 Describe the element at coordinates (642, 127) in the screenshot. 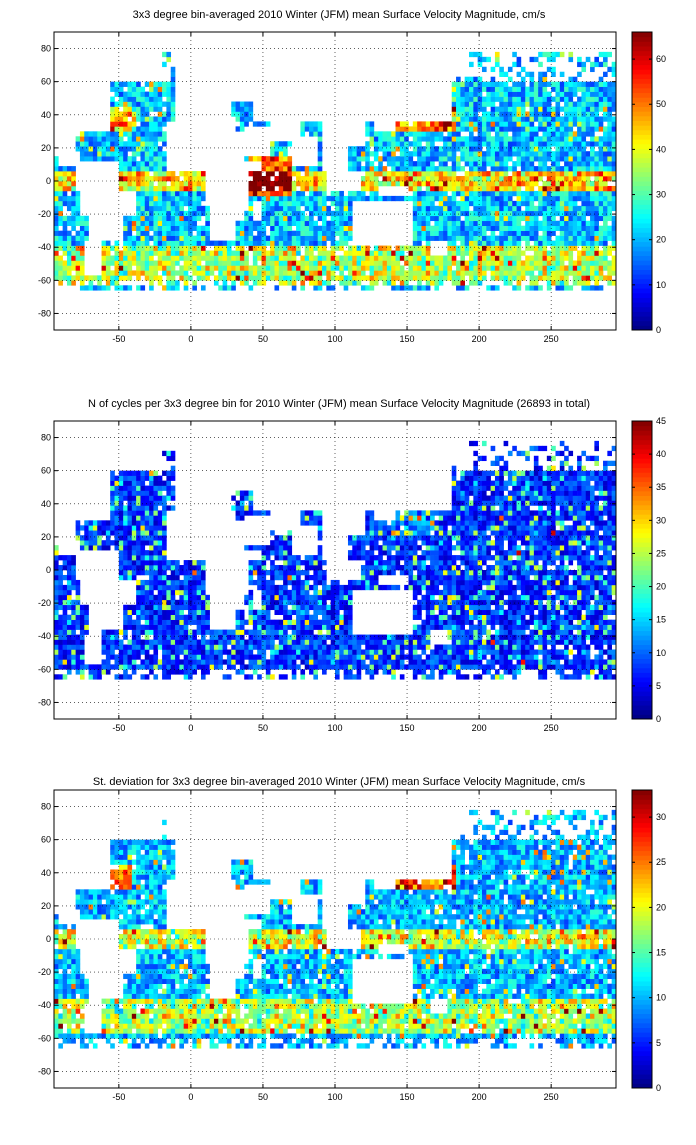

I see `colorbar-swatch` at that location.